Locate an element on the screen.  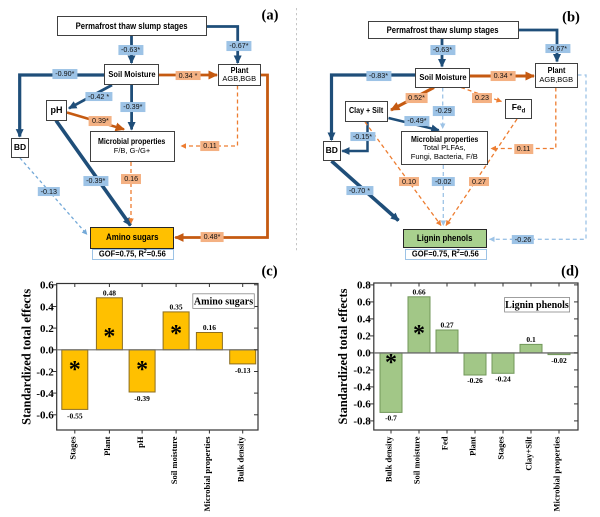
svg-text: -0.39 is located at coordinates (142, 398).